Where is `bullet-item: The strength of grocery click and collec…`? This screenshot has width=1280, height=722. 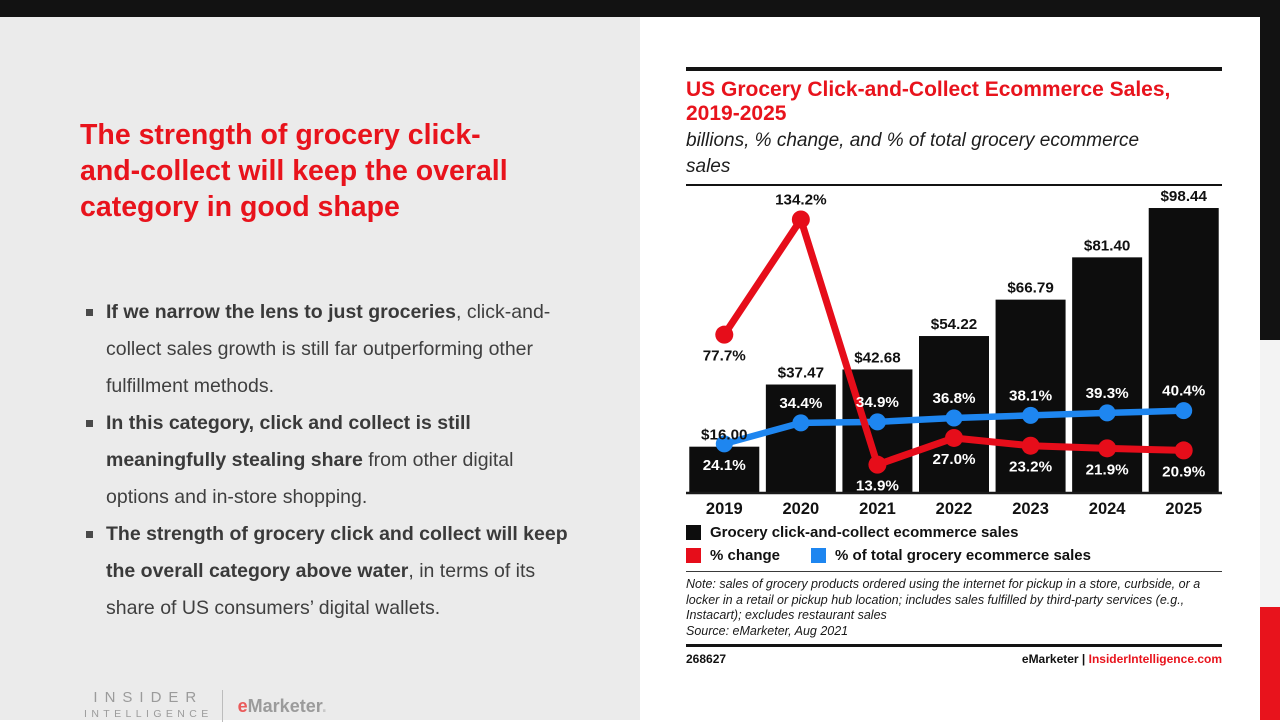 bullet-item: The strength of grocery click and collec… is located at coordinates (330, 571).